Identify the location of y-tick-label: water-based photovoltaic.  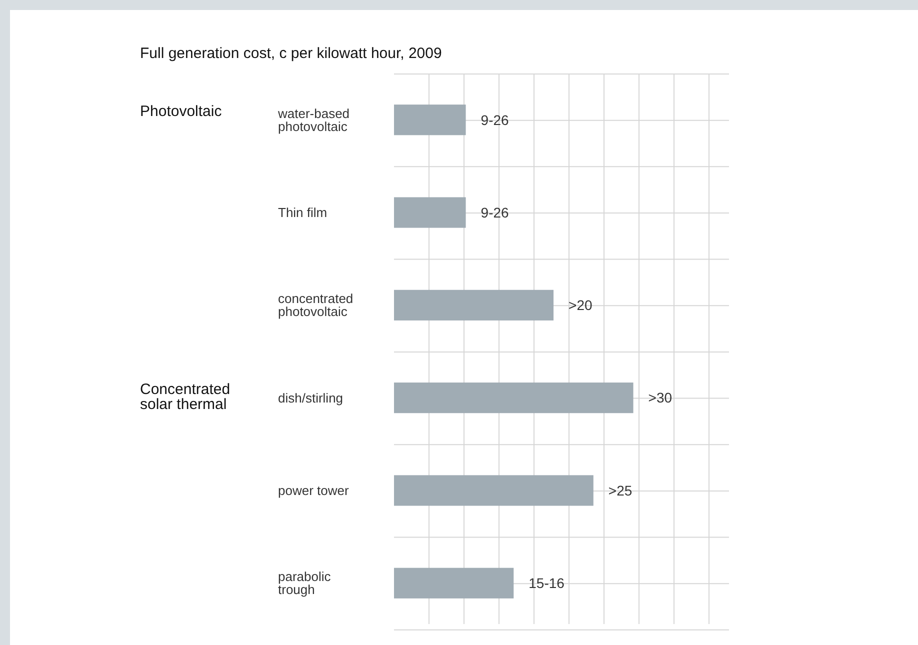
(313, 120).